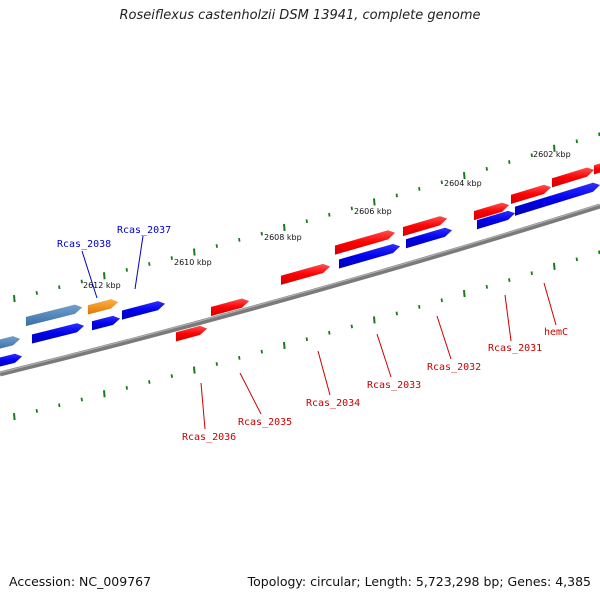 The image size is (600, 600). I want to click on gene-label: Rcas_2031, so click(515, 348).